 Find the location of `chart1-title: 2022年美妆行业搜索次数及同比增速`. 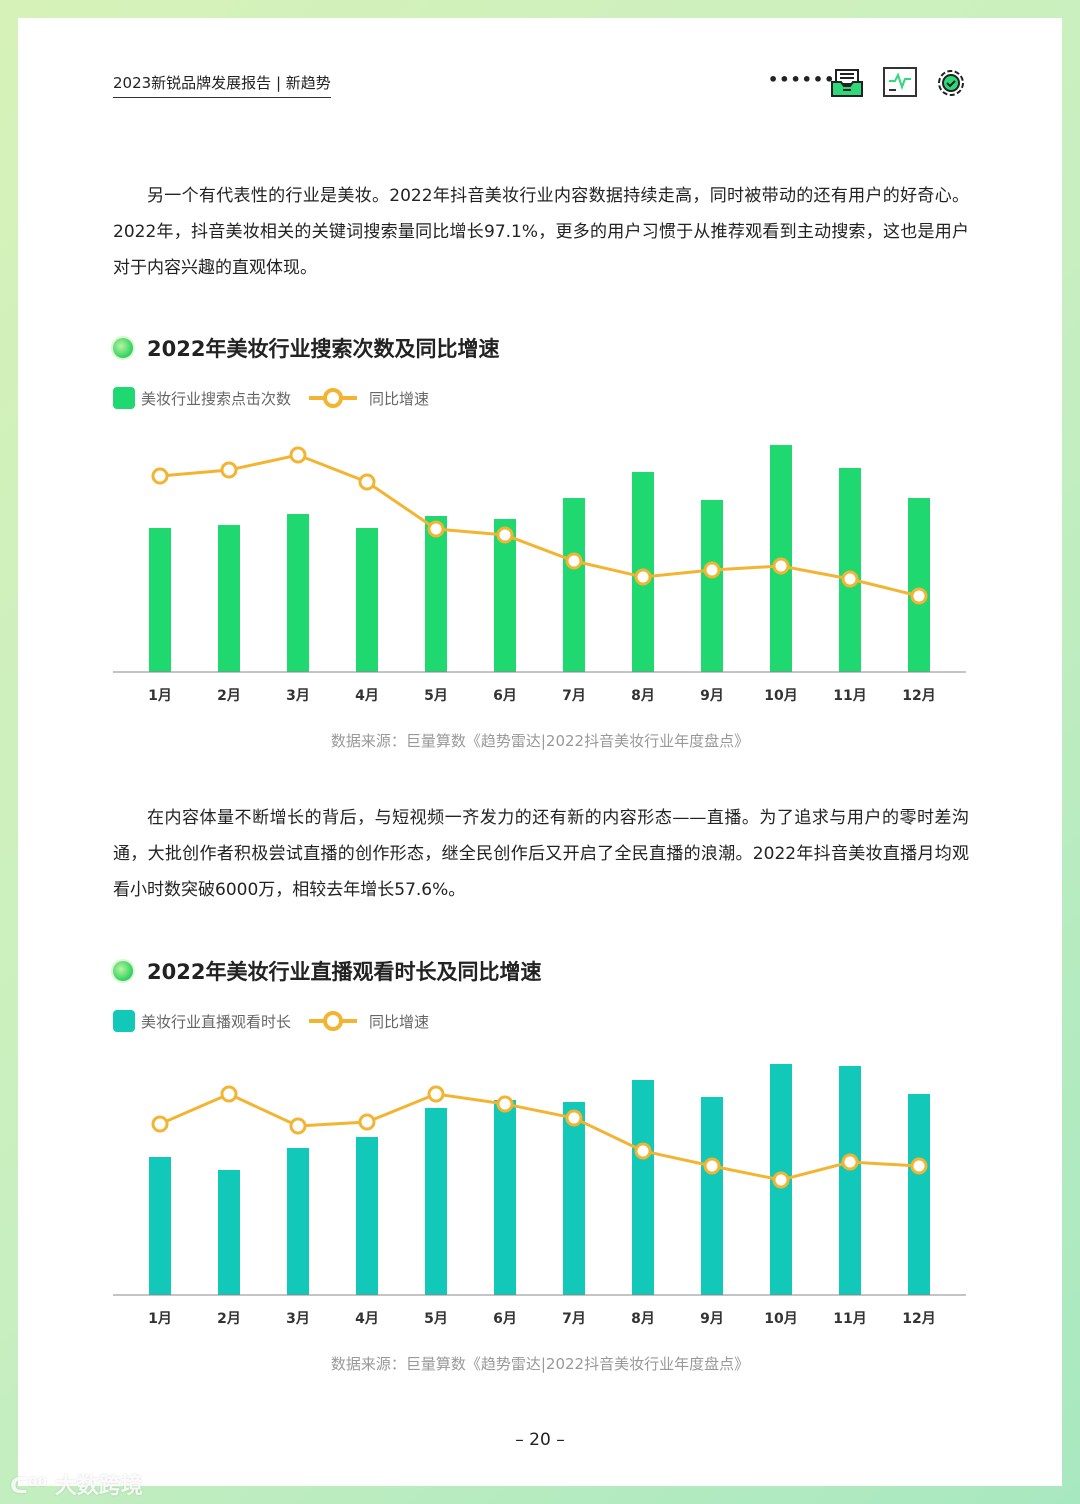

chart1-title: 2022年美妆行业搜索次数及同比增速 is located at coordinates (306, 348).